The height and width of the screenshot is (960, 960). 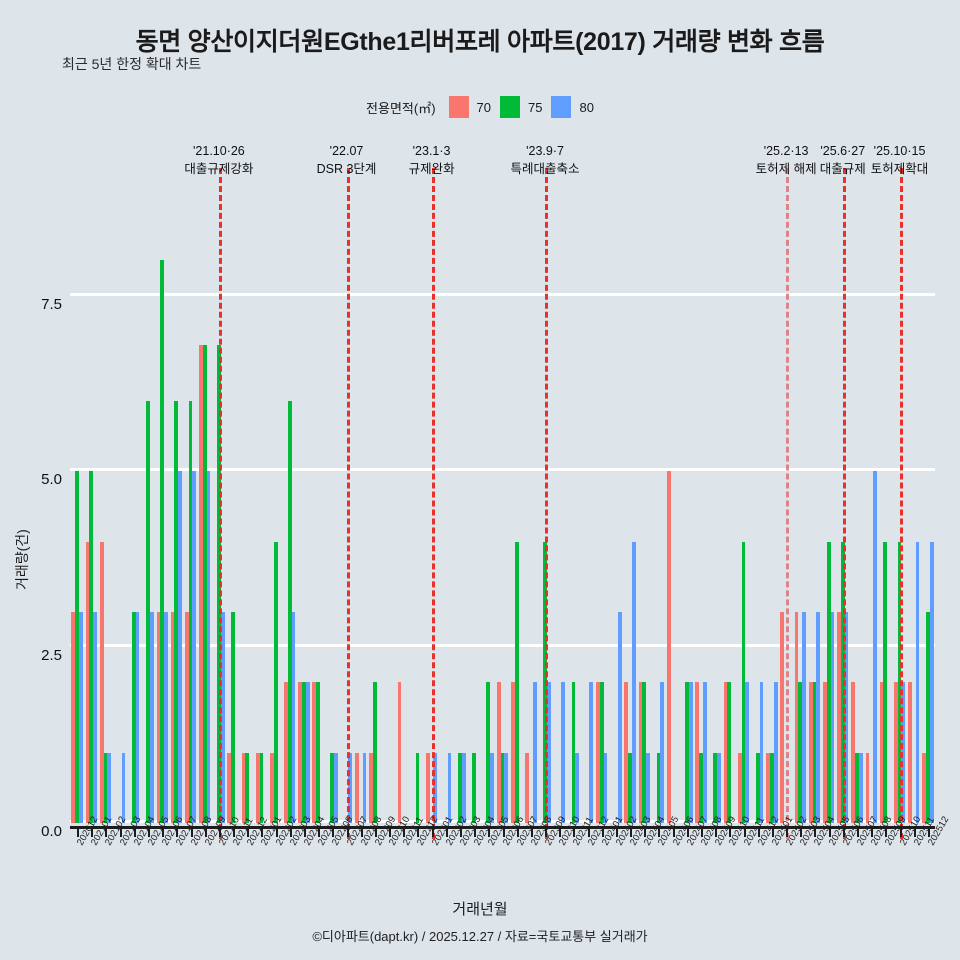 What do you see at coordinates (521, 107) in the screenshot?
I see `legend-item-75: 75` at bounding box center [521, 107].